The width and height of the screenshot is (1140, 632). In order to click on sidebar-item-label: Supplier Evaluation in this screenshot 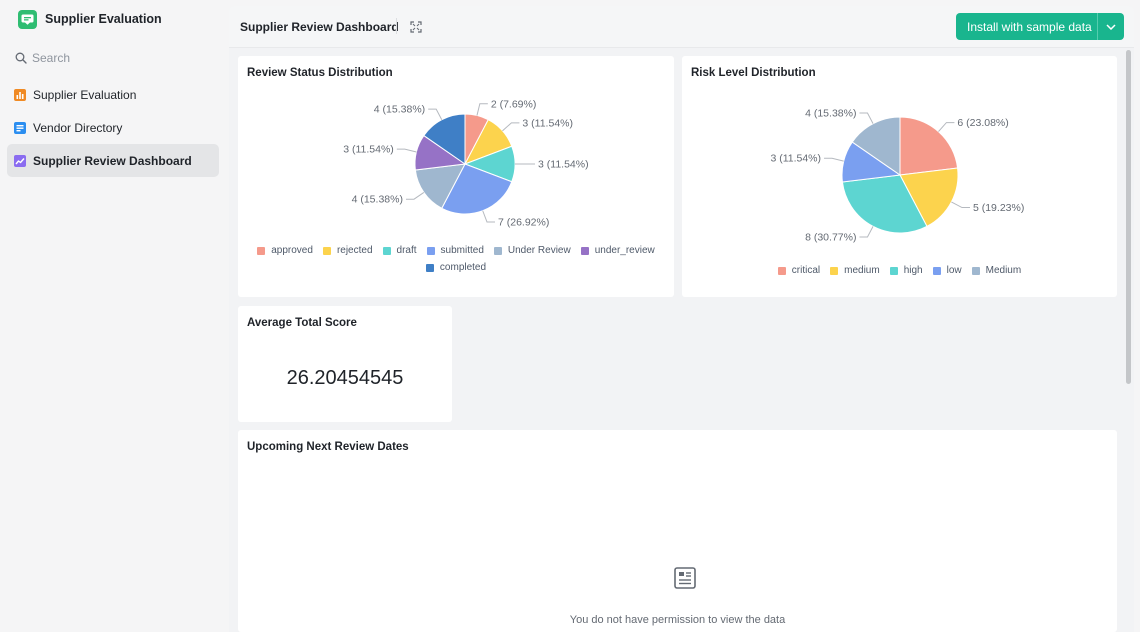, I will do `click(85, 94)`.